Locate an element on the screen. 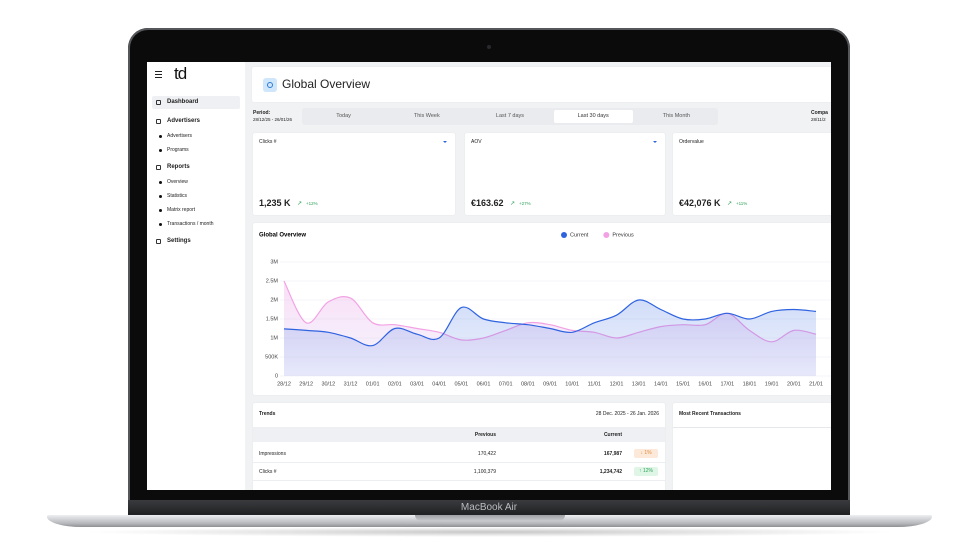  nav-label: Advertisers is located at coordinates (184, 120).